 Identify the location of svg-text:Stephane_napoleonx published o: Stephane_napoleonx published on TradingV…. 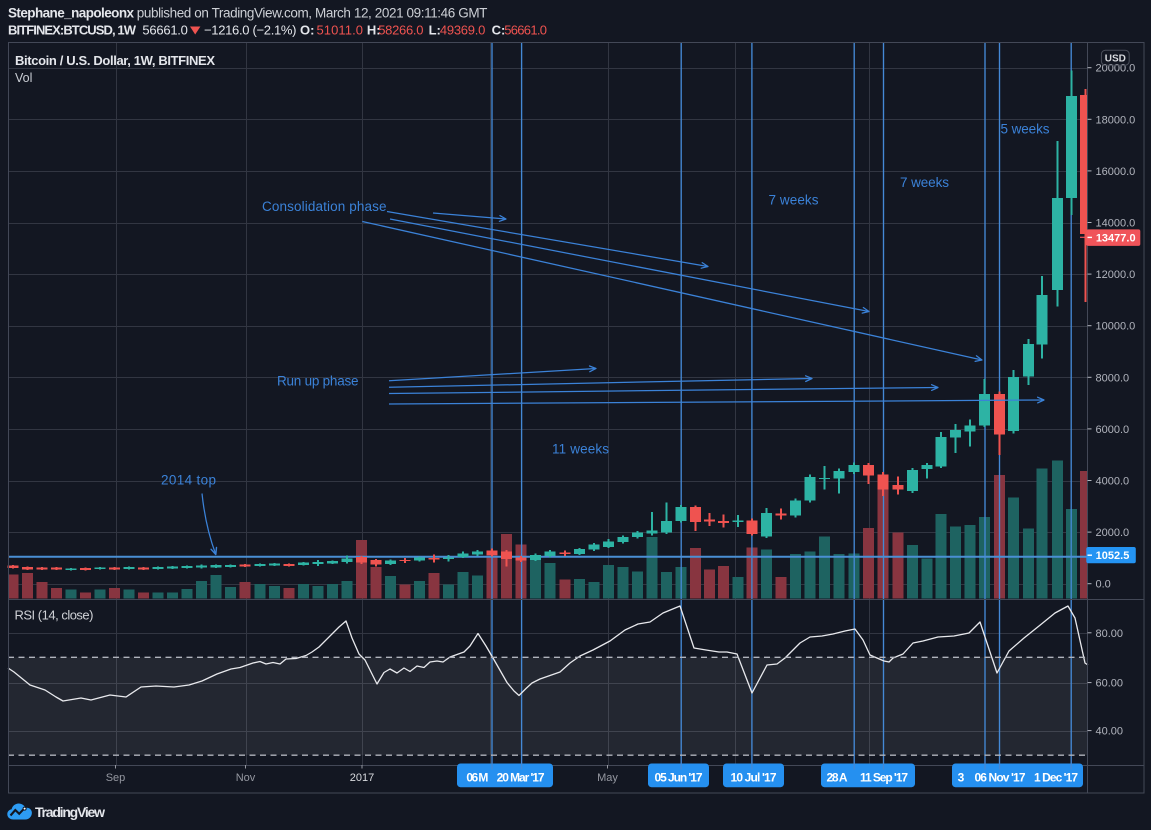
(247, 13).